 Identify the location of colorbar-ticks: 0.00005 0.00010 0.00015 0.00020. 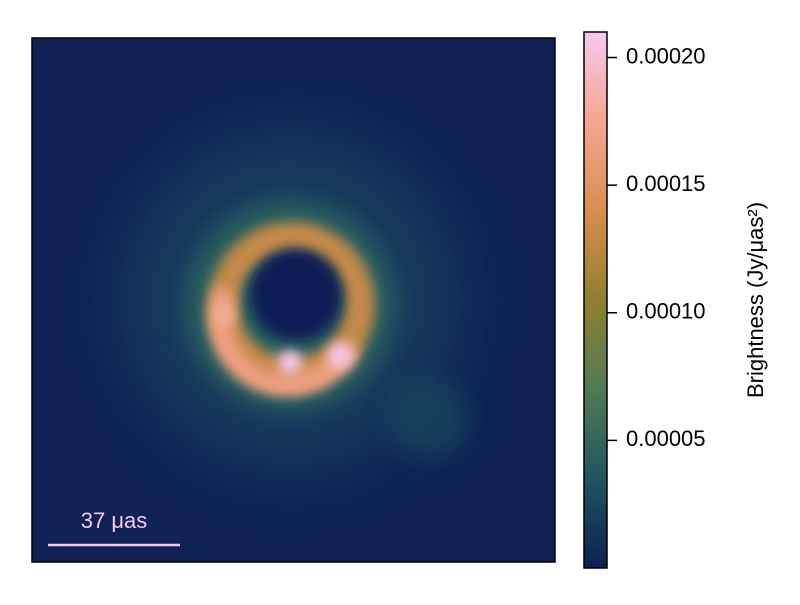
(656, 247).